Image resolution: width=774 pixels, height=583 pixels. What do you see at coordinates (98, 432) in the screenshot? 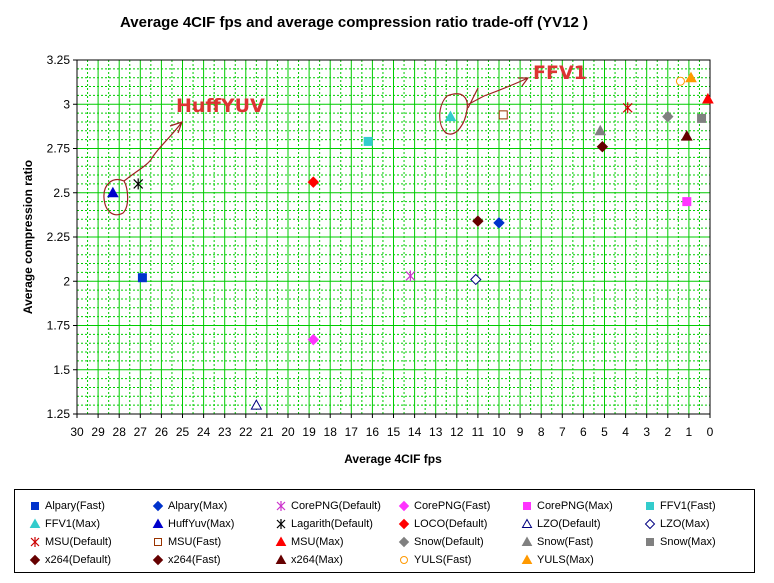
I see `x-tick-label: 29` at bounding box center [98, 432].